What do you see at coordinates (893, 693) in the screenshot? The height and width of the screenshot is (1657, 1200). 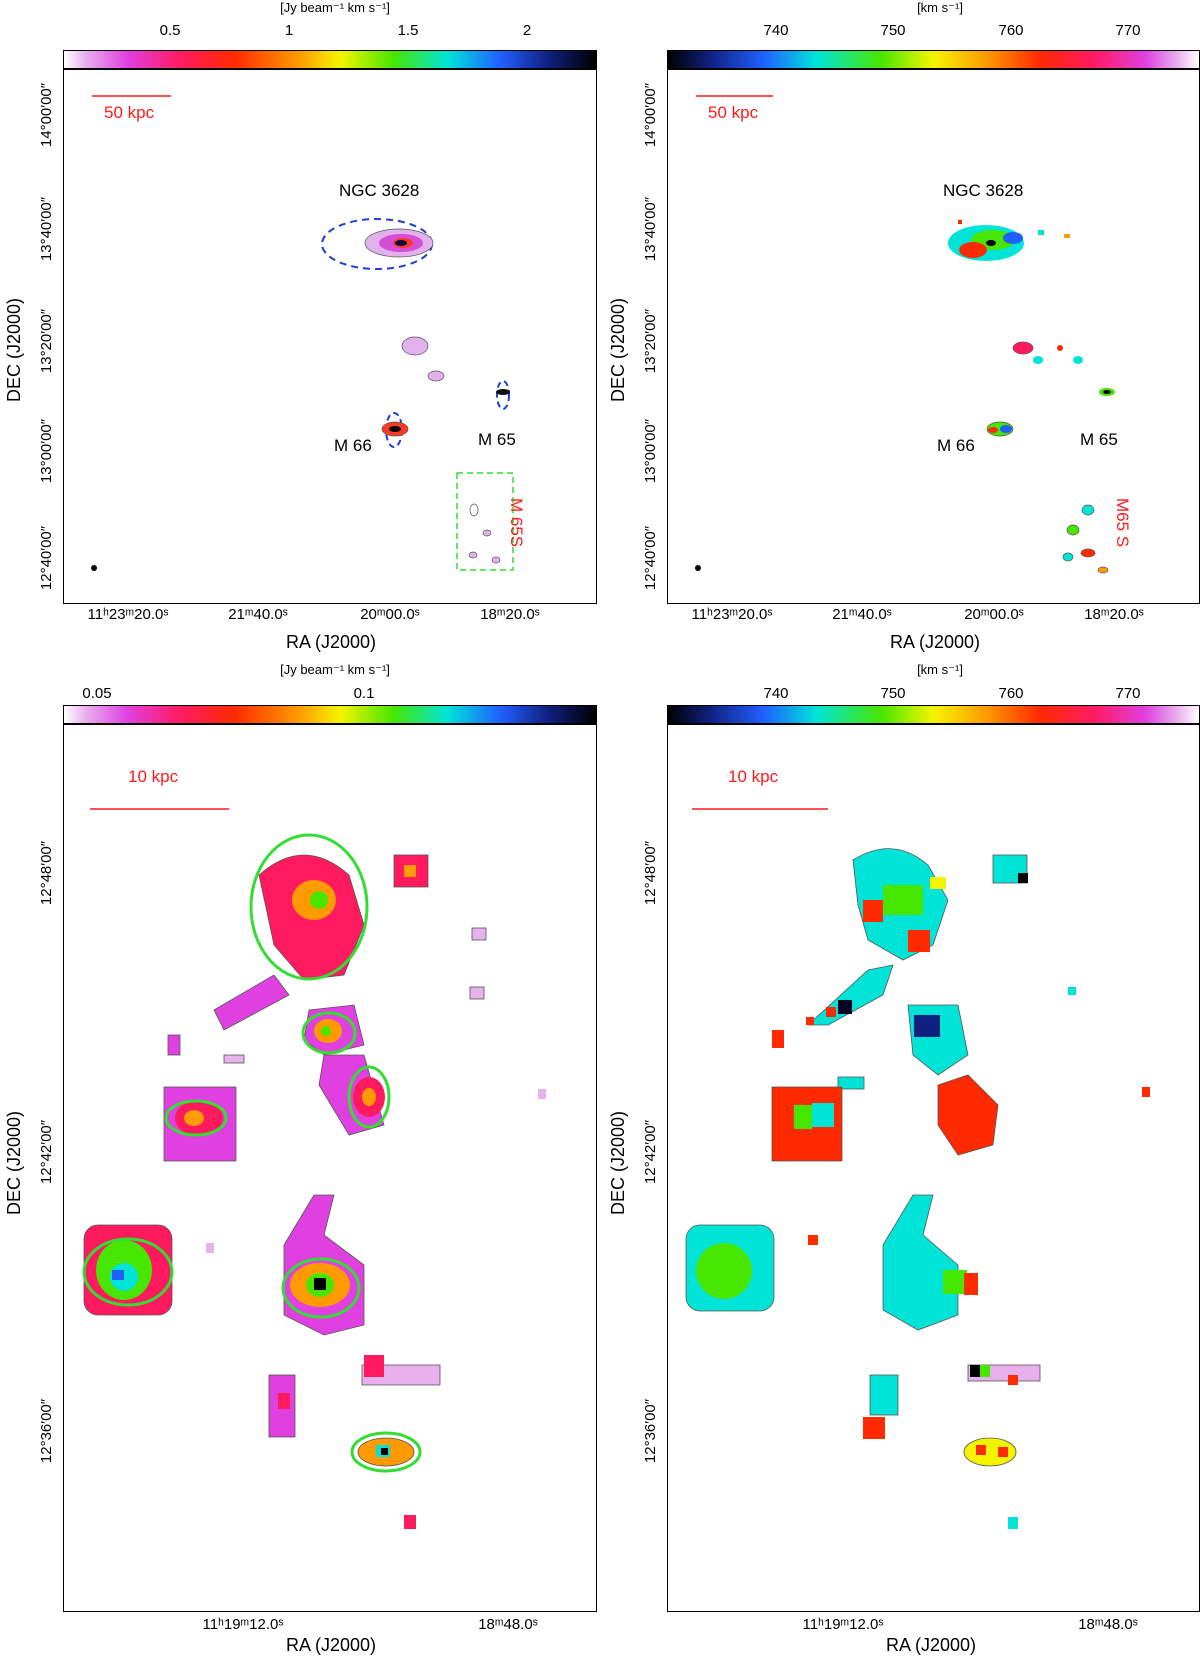 I see `colorbar-tick: 750` at bounding box center [893, 693].